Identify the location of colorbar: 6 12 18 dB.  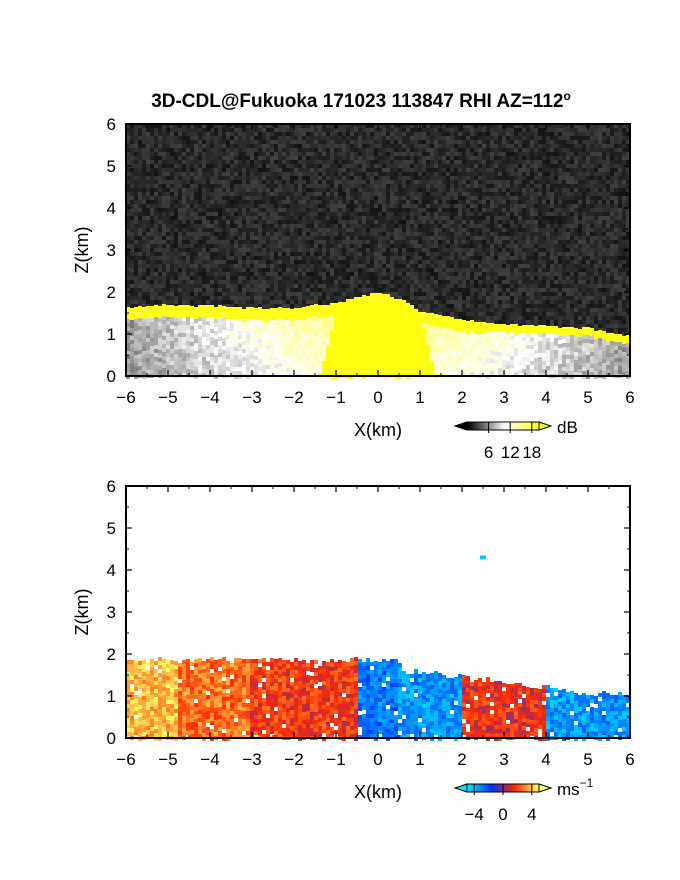
(515, 440).